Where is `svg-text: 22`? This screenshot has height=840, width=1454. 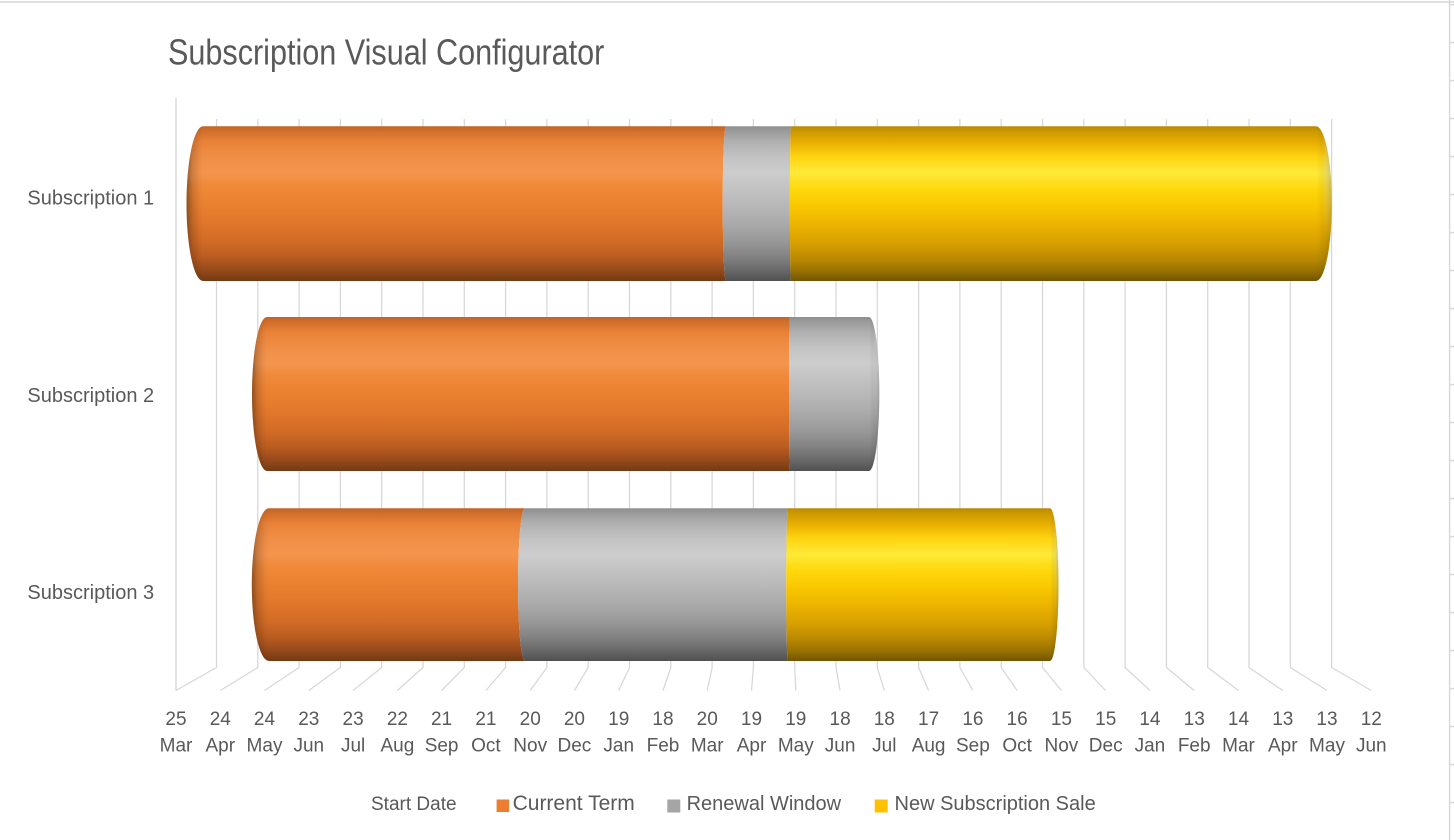
svg-text: 22 is located at coordinates (397, 719).